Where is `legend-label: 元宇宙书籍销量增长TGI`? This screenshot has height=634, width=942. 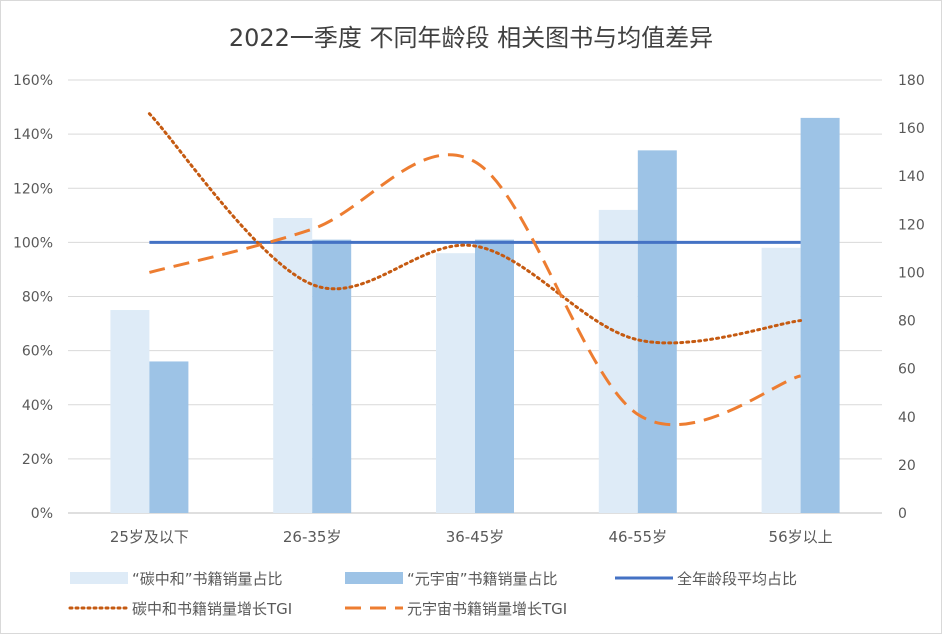
legend-label: 元宇宙书籍销量增长TGI is located at coordinates (487, 609).